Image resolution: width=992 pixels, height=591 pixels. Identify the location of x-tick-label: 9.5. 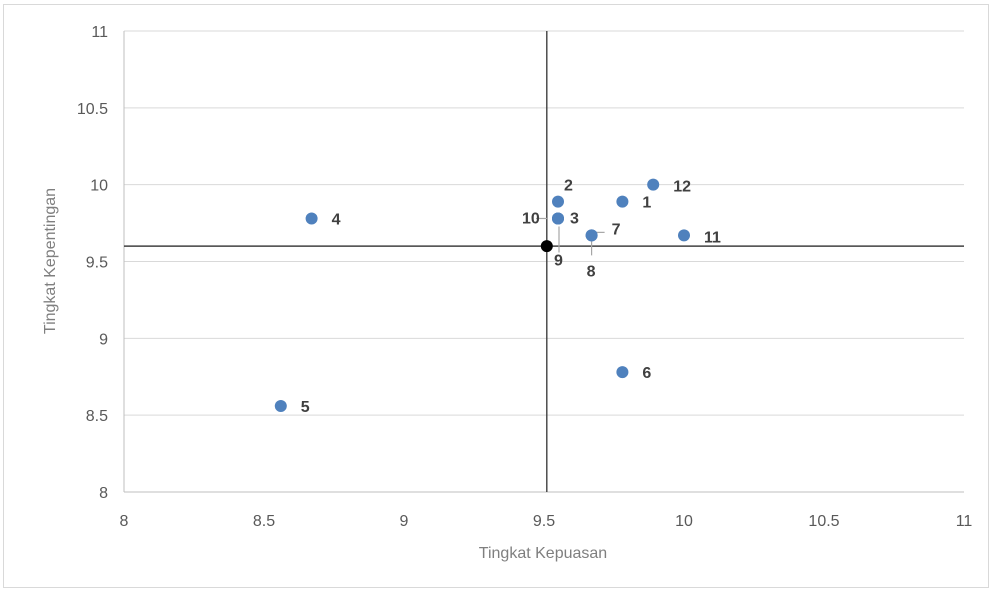
(544, 521).